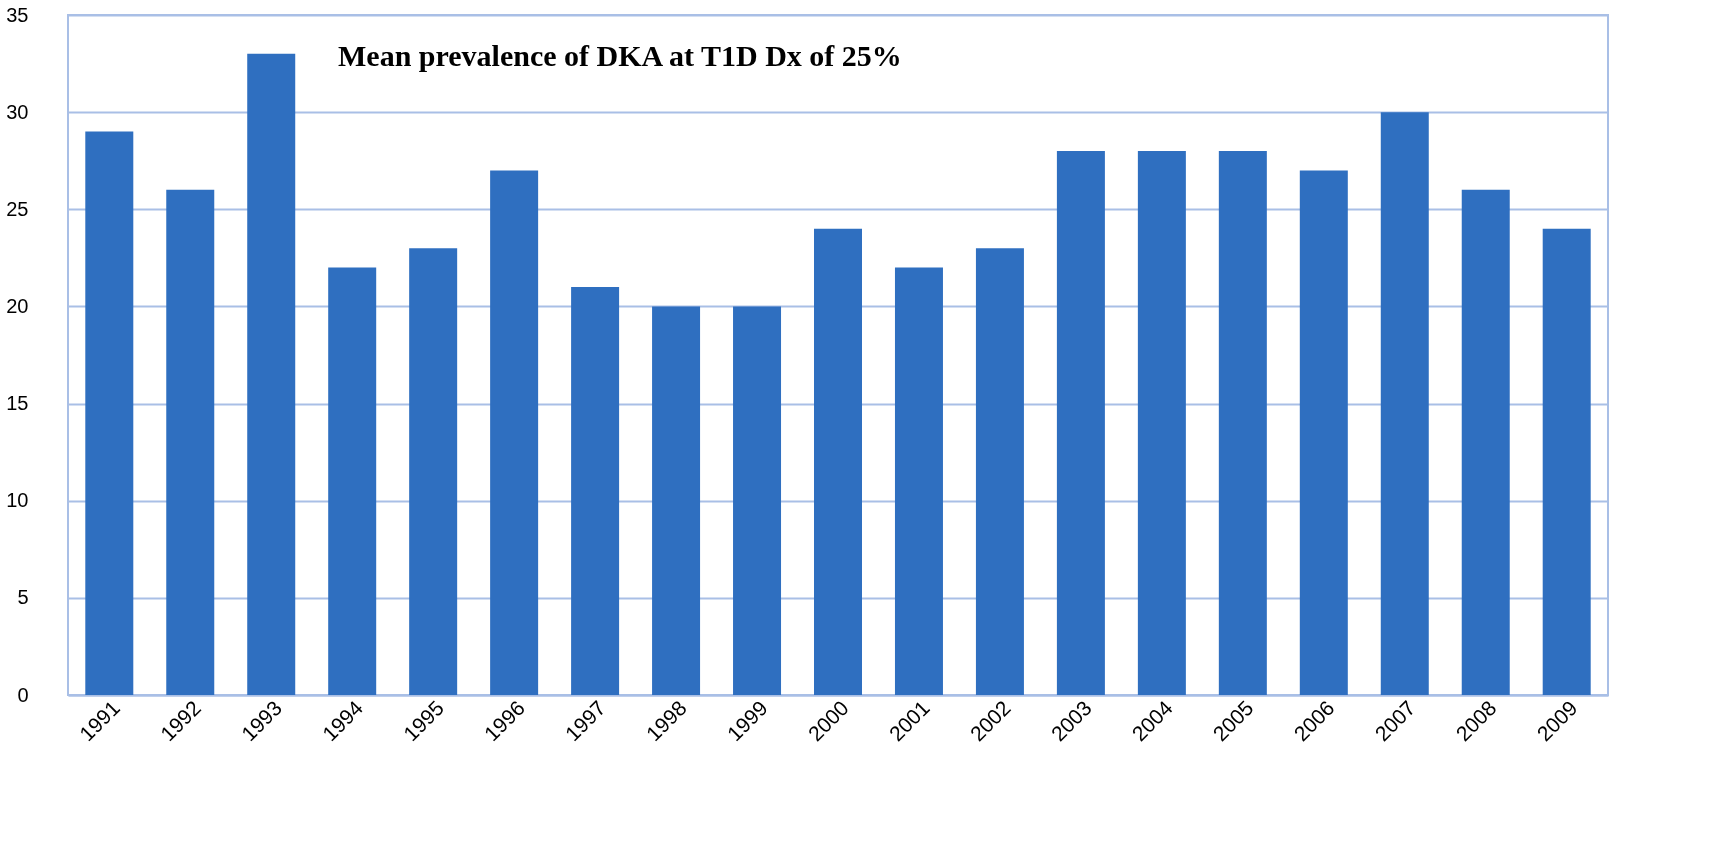  What do you see at coordinates (17, 208) in the screenshot?
I see `y-tick-label: 25` at bounding box center [17, 208].